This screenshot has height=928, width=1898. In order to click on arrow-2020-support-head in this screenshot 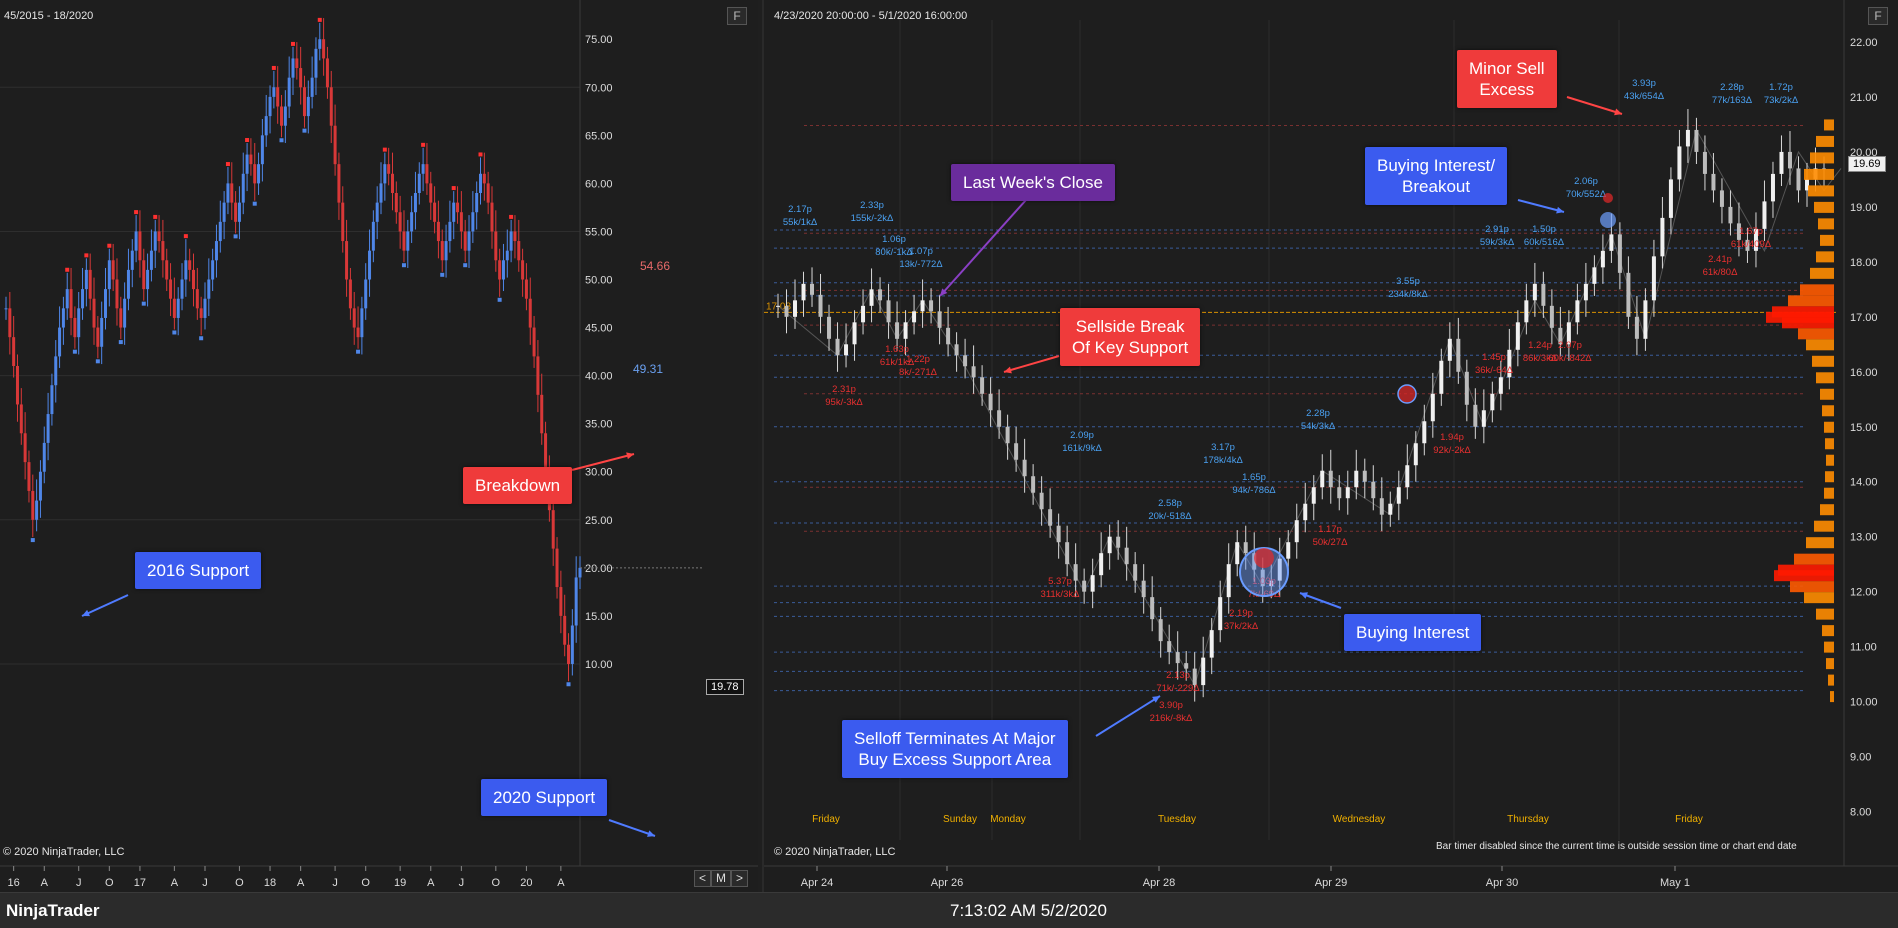, I will do `click(651, 833)`.